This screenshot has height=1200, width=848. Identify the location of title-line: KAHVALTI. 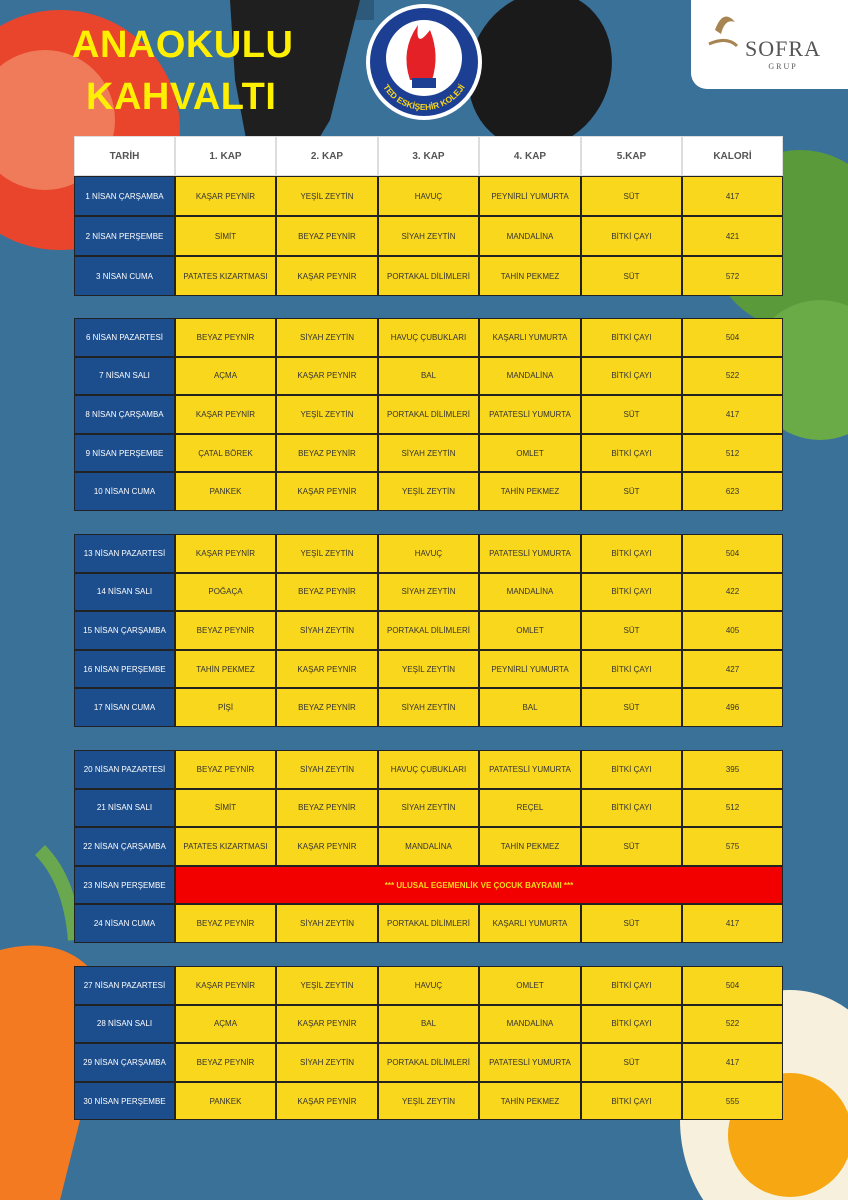
(181, 97).